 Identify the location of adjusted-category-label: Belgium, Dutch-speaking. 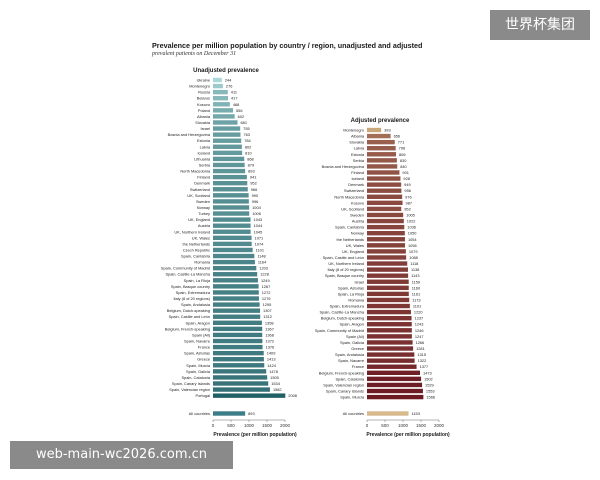
(342, 318).